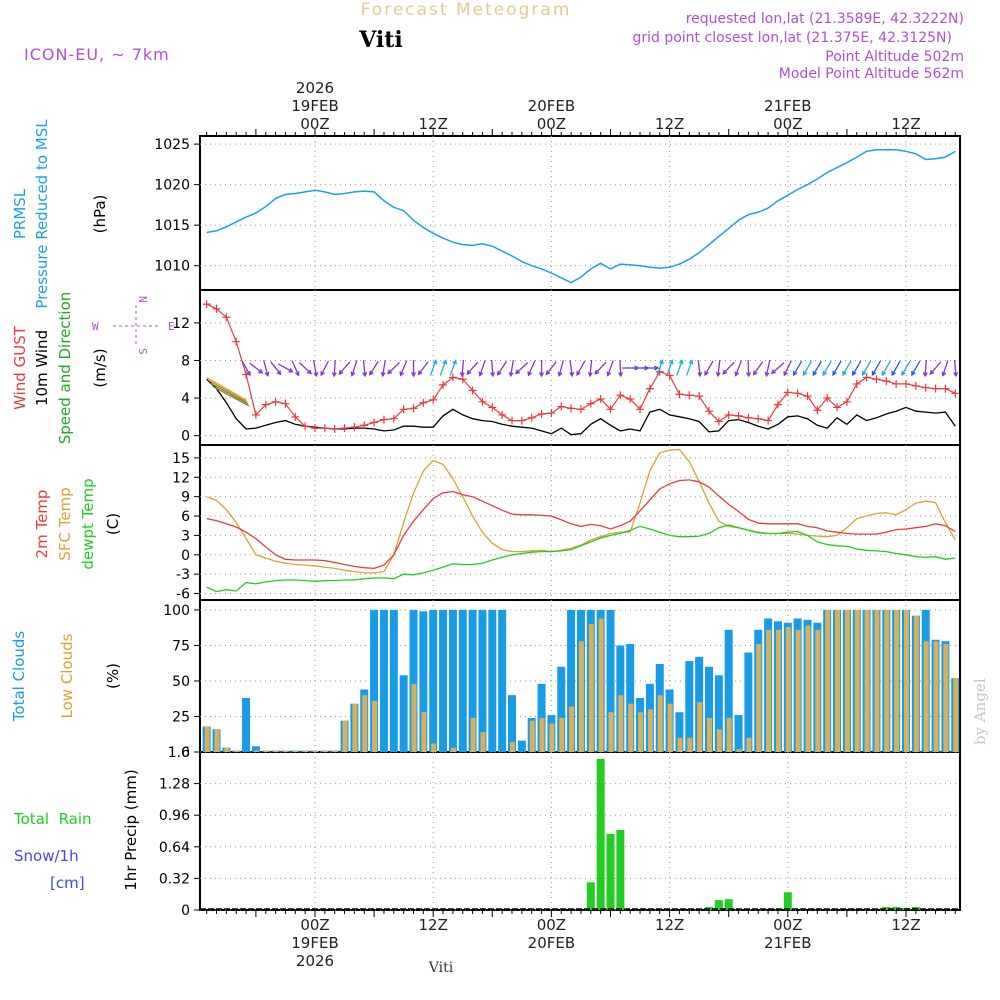 This screenshot has height=1000, width=1000. Describe the element at coordinates (65, 523) in the screenshot. I see `temp-label-sfc: SFC Temp` at that location.